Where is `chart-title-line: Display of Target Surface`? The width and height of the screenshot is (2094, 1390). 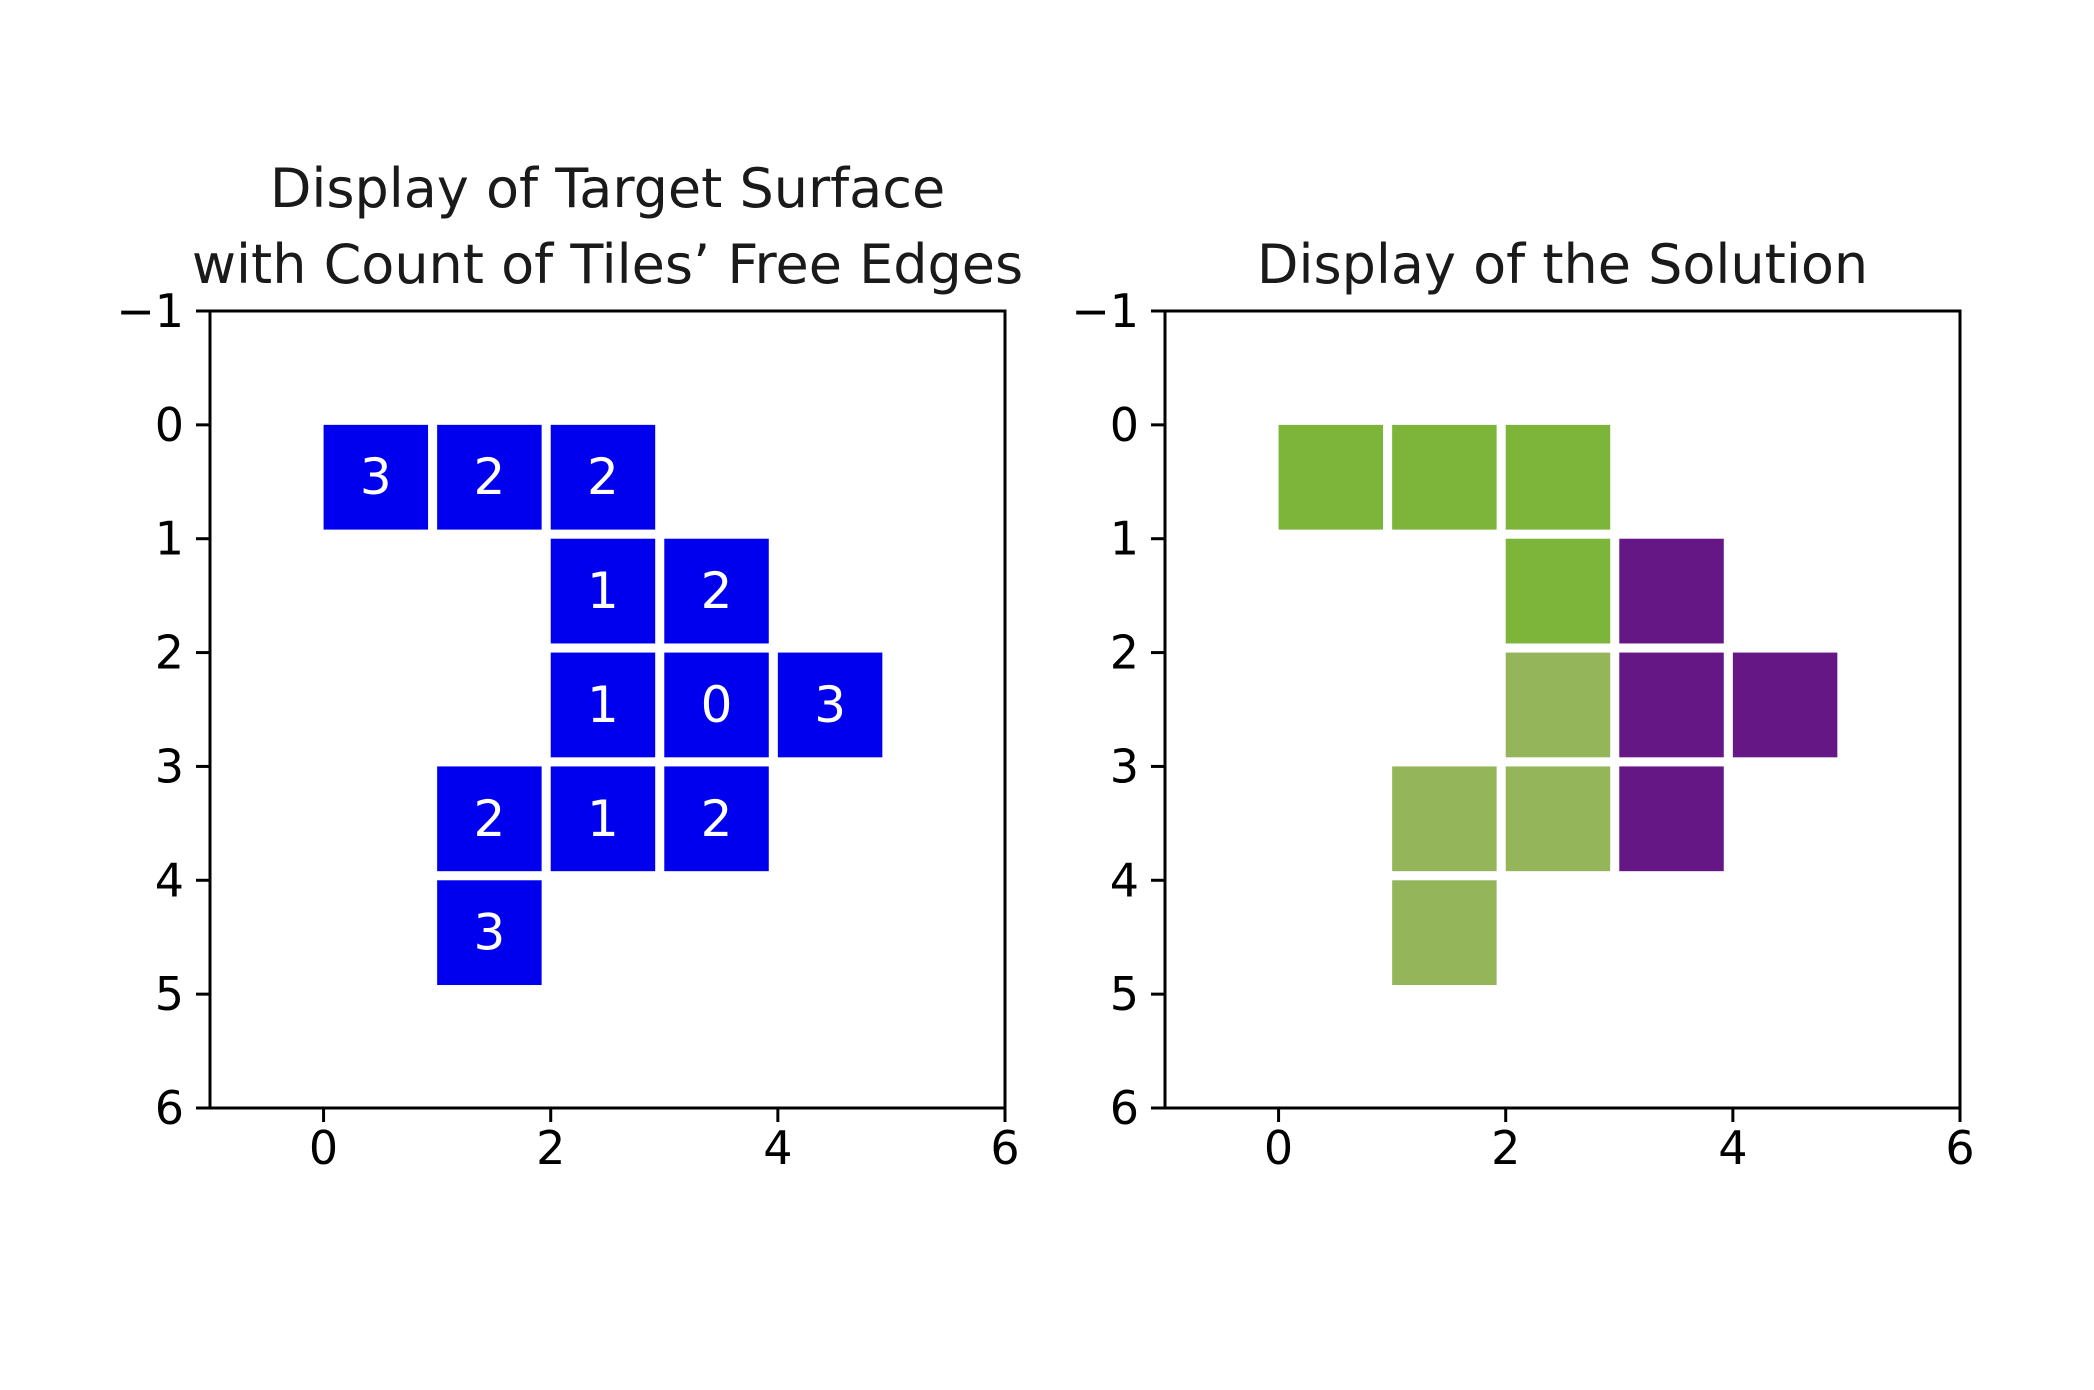 chart-title-line: Display of Target Surface is located at coordinates (607, 188).